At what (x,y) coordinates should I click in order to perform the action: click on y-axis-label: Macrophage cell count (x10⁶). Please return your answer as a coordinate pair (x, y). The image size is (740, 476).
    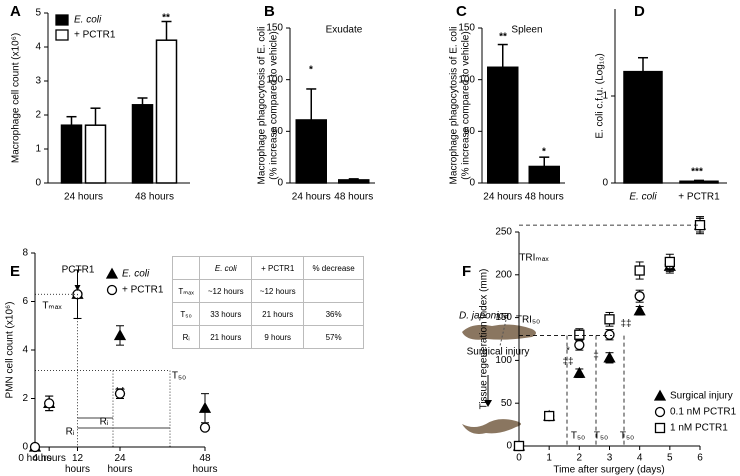
    Looking at the image, I should click on (16, 98).